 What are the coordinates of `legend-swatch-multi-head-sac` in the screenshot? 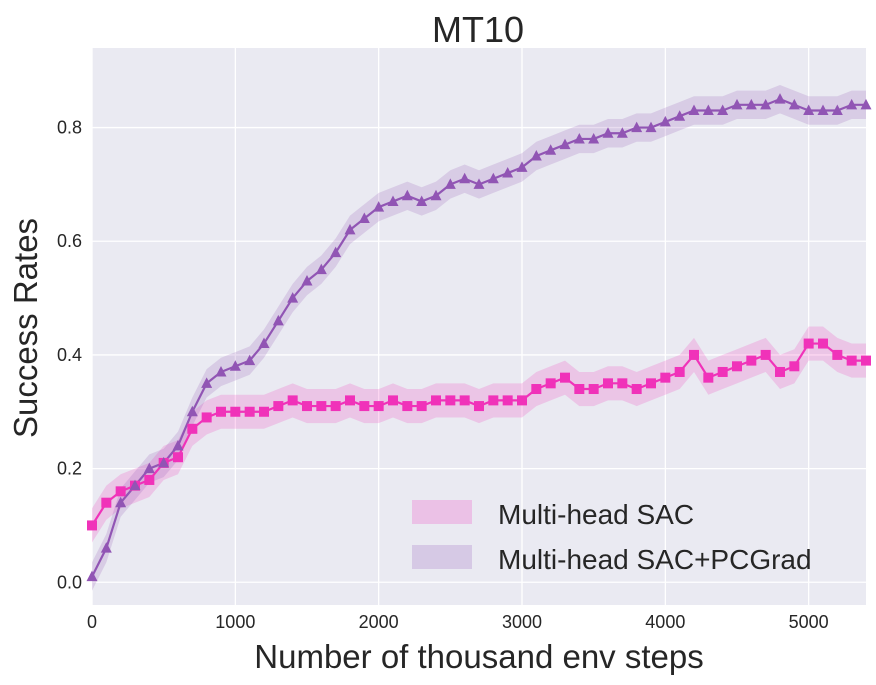 It's located at (442, 512).